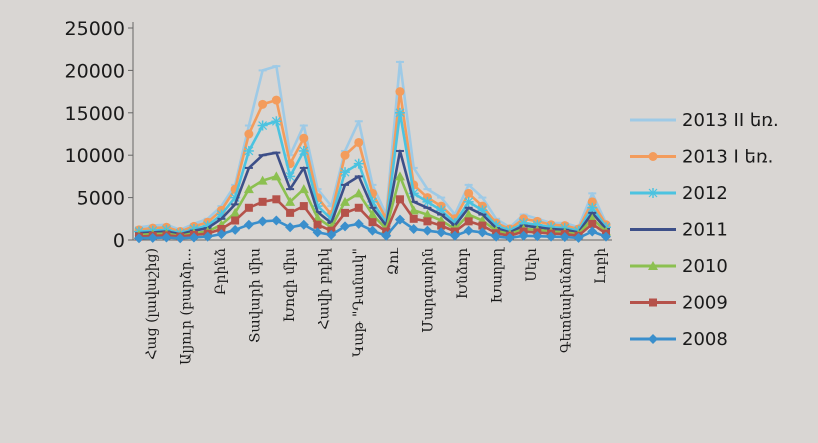  Describe the element at coordinates (679, 193) in the screenshot. I see `legend-item: 2012` at that location.